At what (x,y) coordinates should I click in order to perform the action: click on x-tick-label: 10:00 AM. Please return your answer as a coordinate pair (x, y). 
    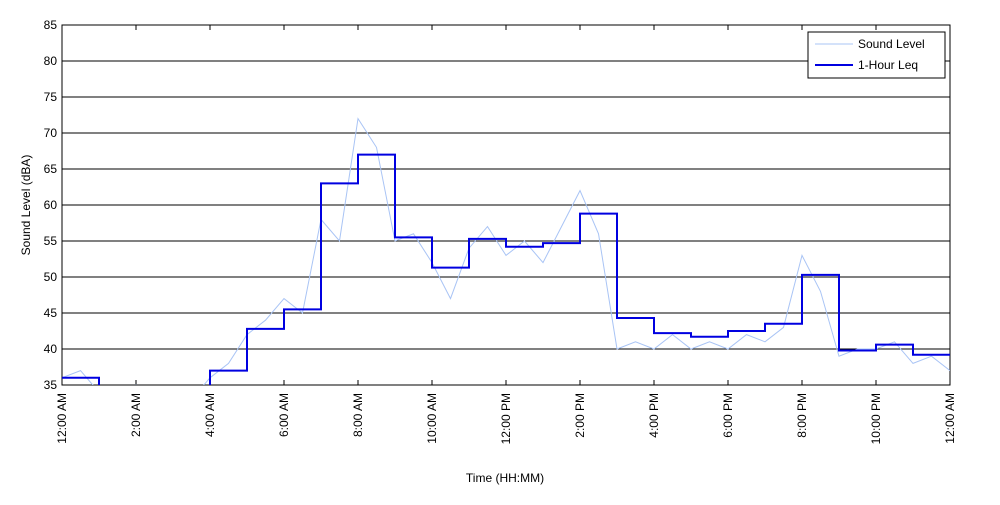
    Looking at the image, I should click on (432, 418).